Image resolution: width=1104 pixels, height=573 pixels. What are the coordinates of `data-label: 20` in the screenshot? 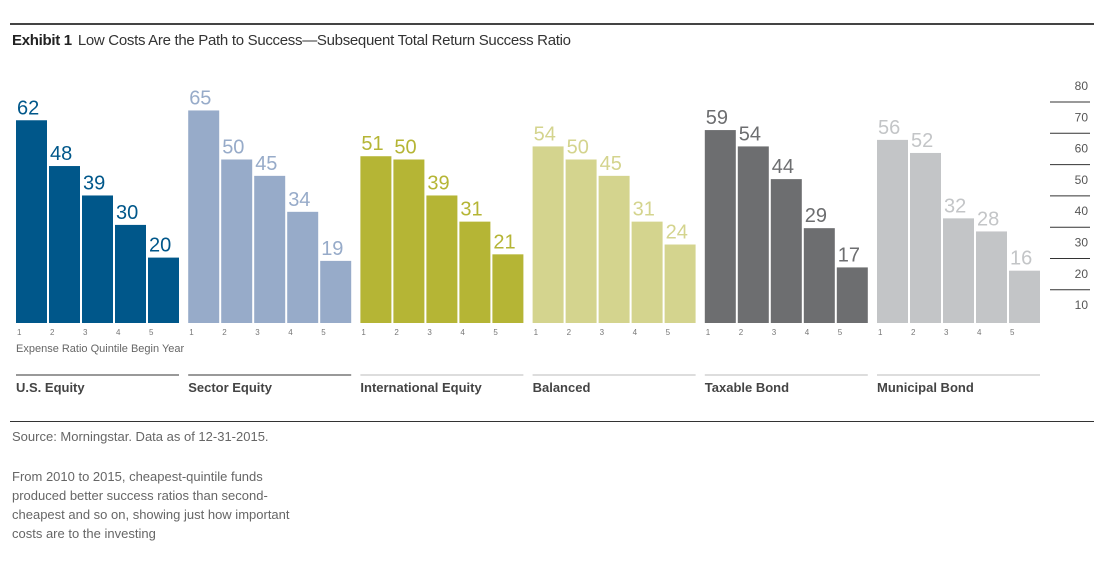 It's located at (160, 246).